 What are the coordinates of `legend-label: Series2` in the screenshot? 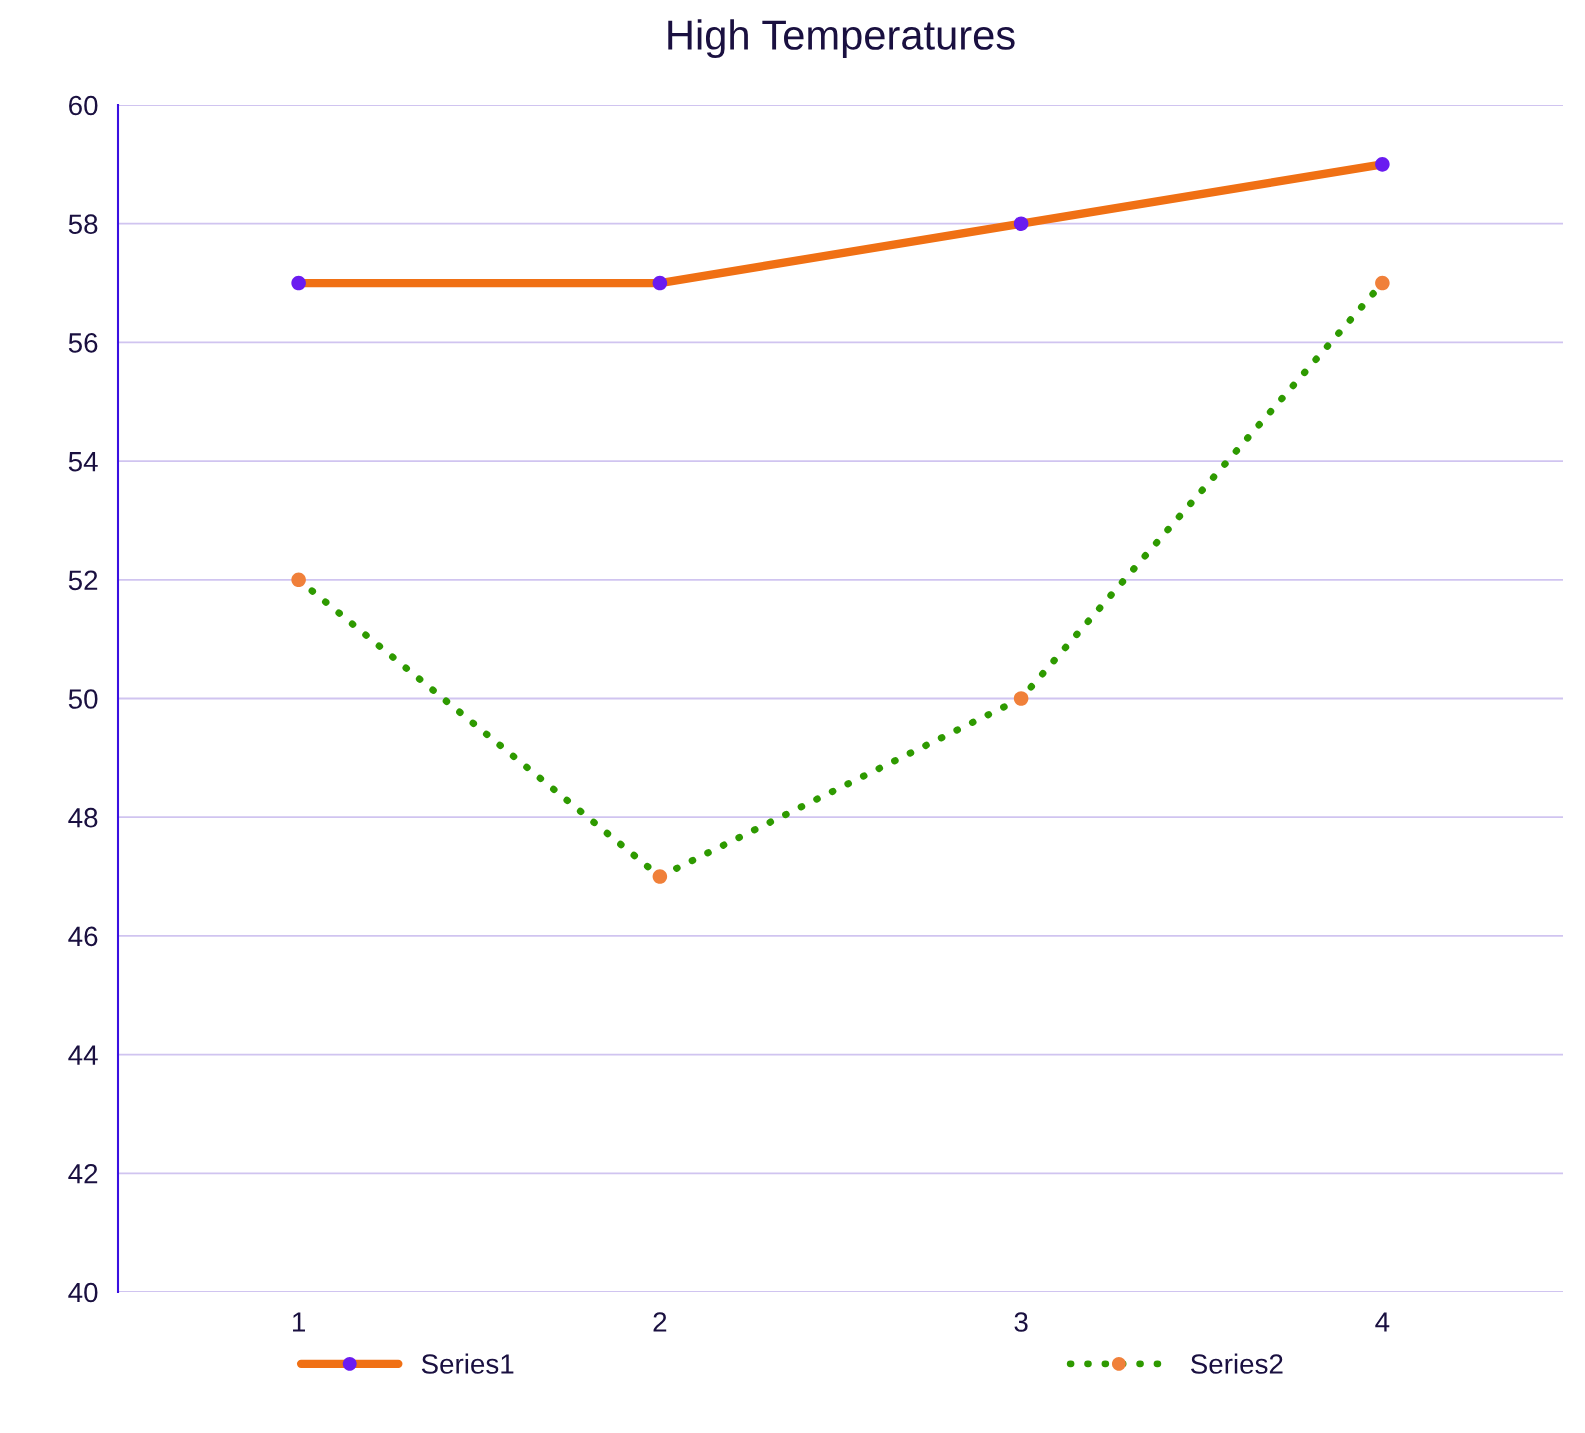 It's located at (1236, 1363).